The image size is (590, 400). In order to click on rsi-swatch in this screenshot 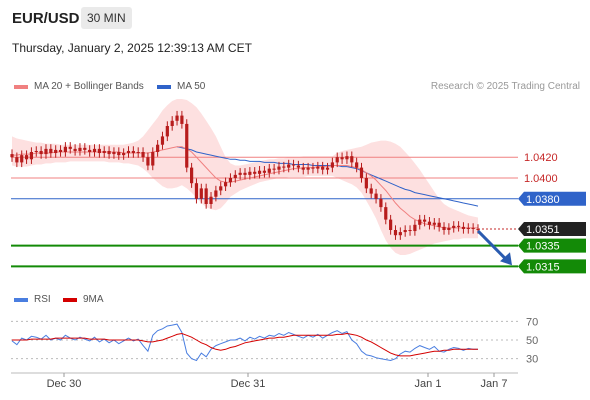, I will do `click(21, 299)`.